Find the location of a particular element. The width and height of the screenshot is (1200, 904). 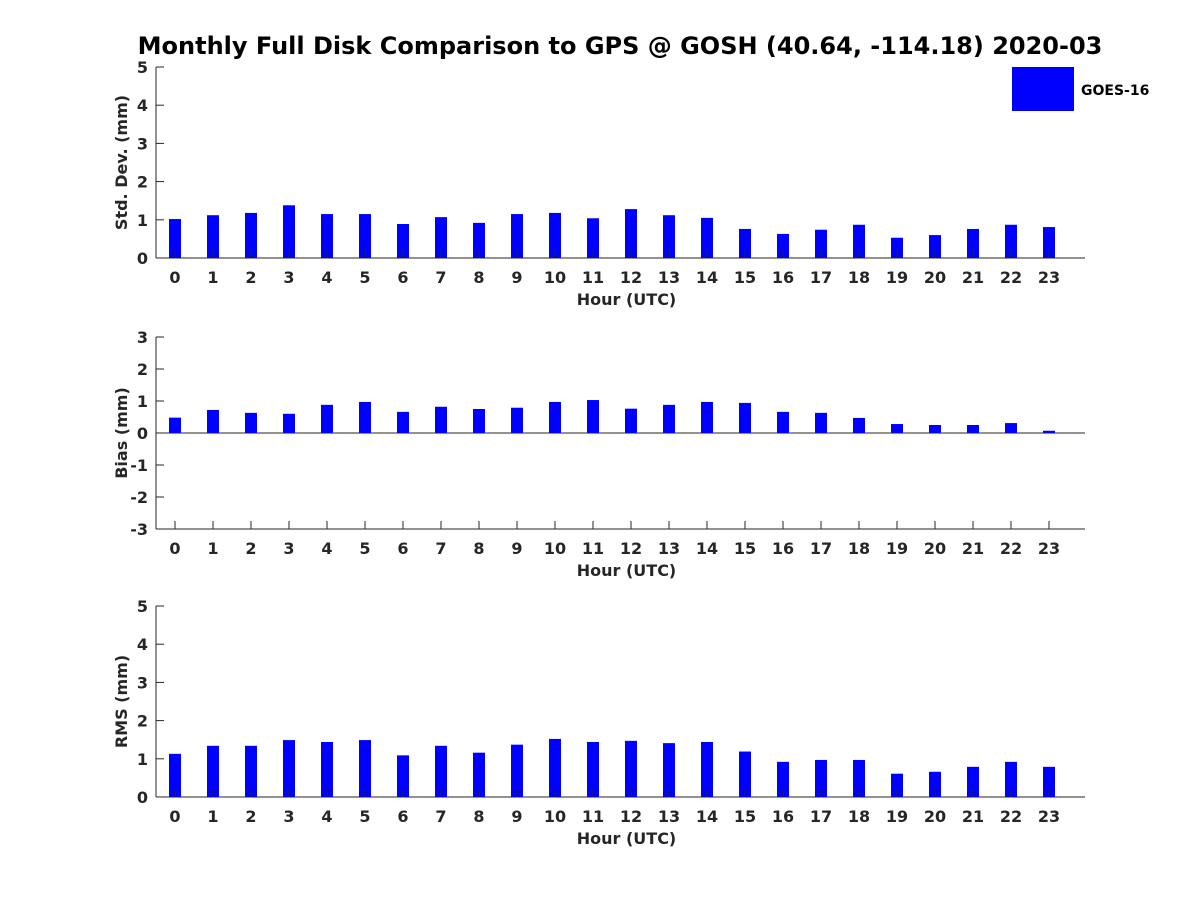

x-tick-label: 19 is located at coordinates (897, 548).